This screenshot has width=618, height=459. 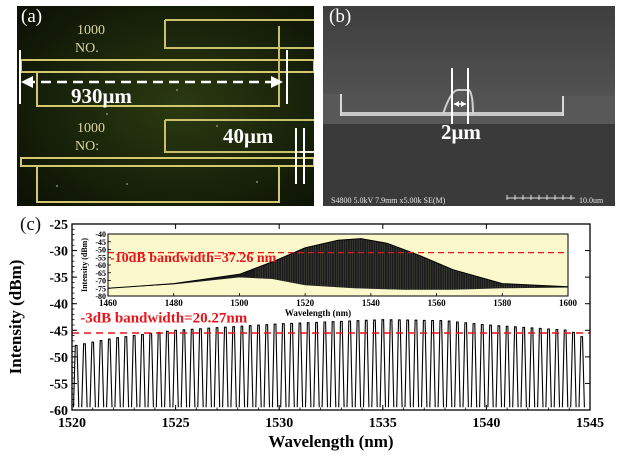 I want to click on x-tick-label: 1520, so click(x=72, y=423).